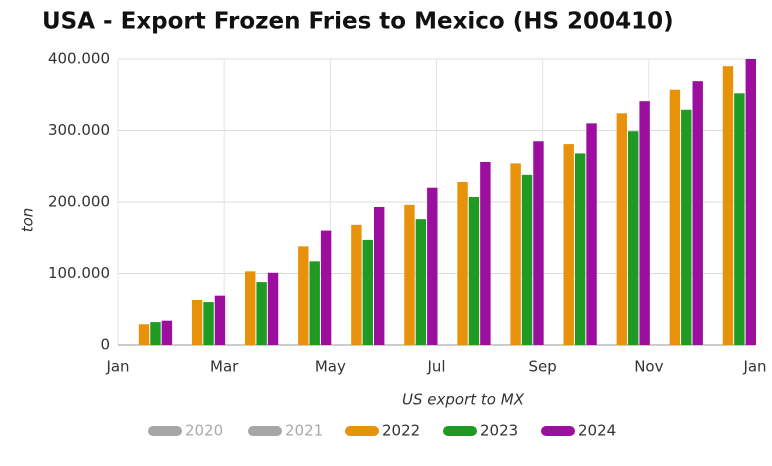 Image resolution: width=772 pixels, height=466 pixels. What do you see at coordinates (79, 130) in the screenshot?
I see `y-tick-label: 300.000` at bounding box center [79, 130].